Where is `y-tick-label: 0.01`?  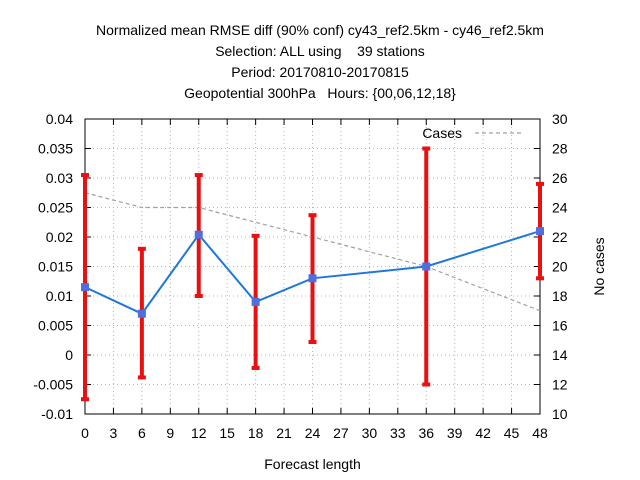 y-tick-label: 0.01 is located at coordinates (59, 296).